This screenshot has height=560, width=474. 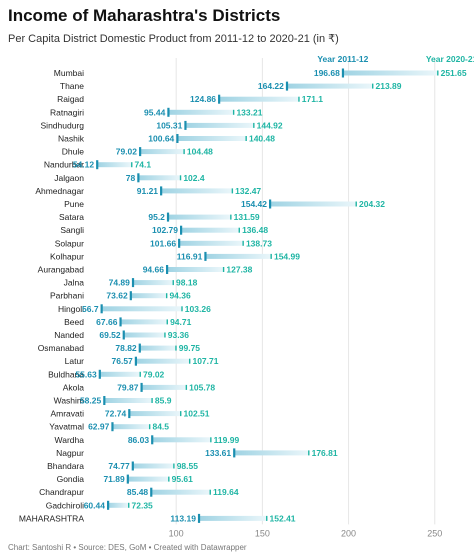 I want to click on category-label: Parbhani, so click(x=67, y=296).